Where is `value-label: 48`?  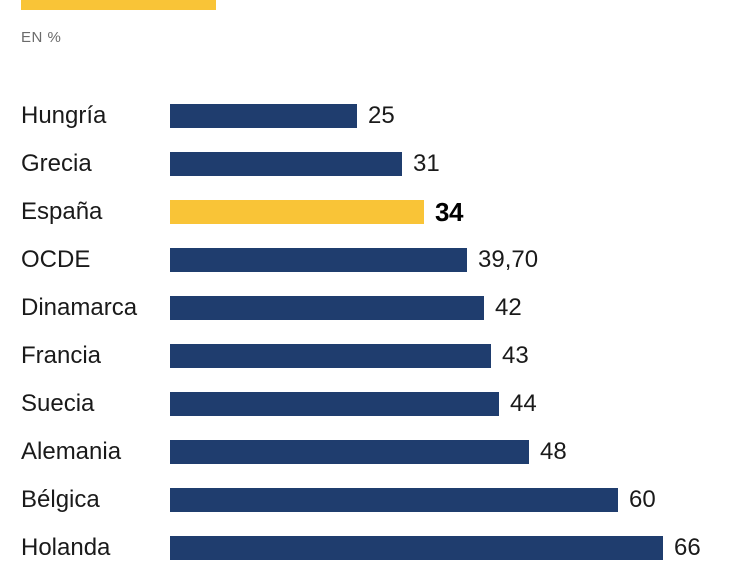 value-label: 48 is located at coordinates (553, 451).